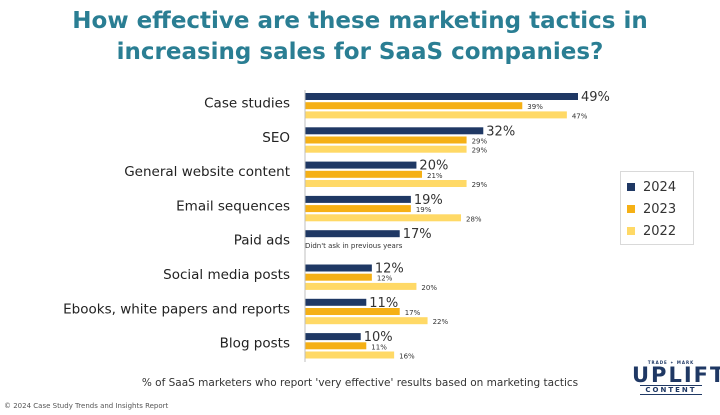 Image resolution: width=720 pixels, height=415 pixels. What do you see at coordinates (262, 241) in the screenshot?
I see `category-label-paid-ads: Paid ads` at bounding box center [262, 241].